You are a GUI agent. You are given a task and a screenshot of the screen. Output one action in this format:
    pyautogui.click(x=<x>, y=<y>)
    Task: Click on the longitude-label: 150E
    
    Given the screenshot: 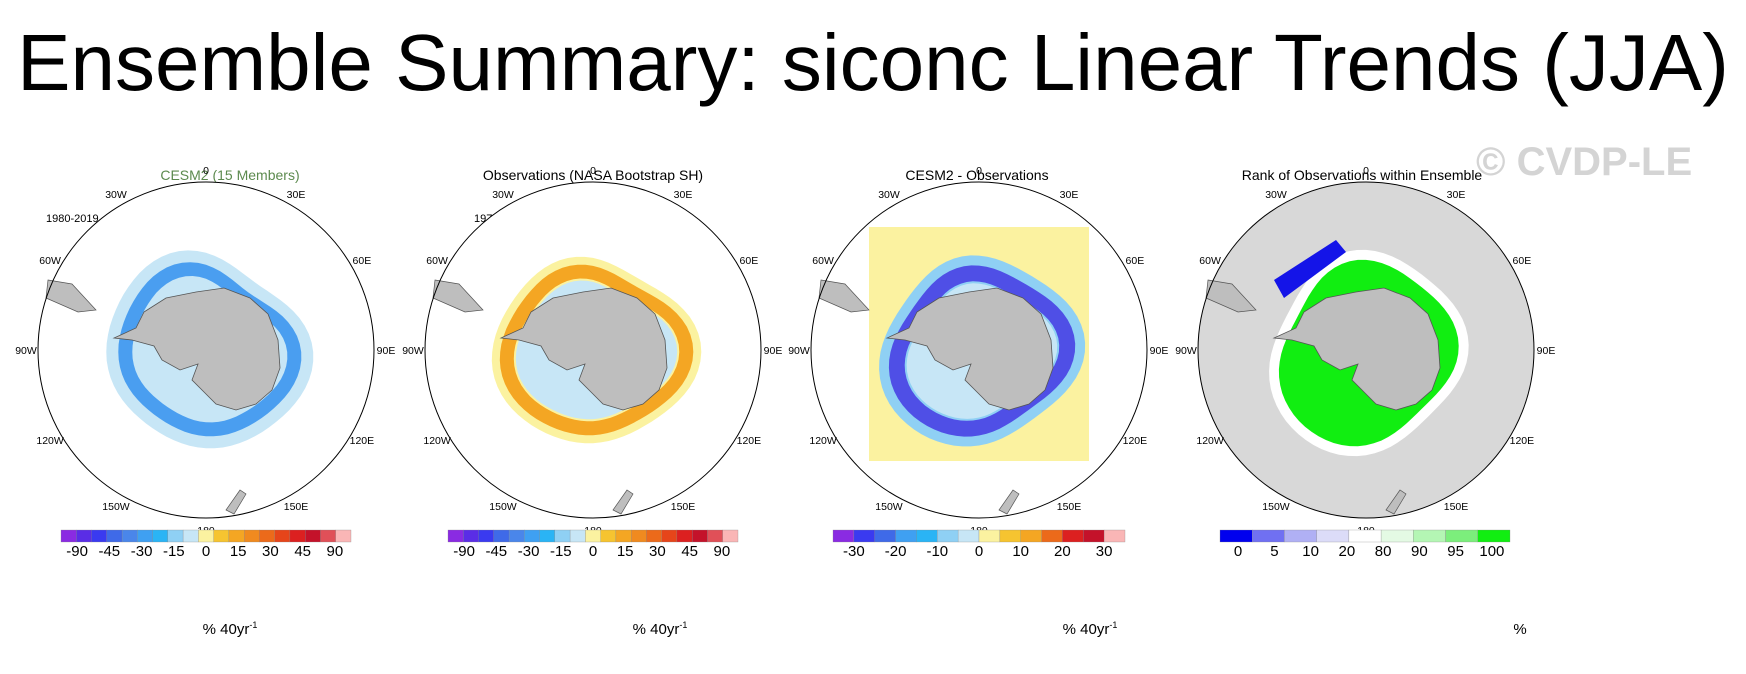 What is the action you would take?
    pyautogui.click(x=1069, y=507)
    